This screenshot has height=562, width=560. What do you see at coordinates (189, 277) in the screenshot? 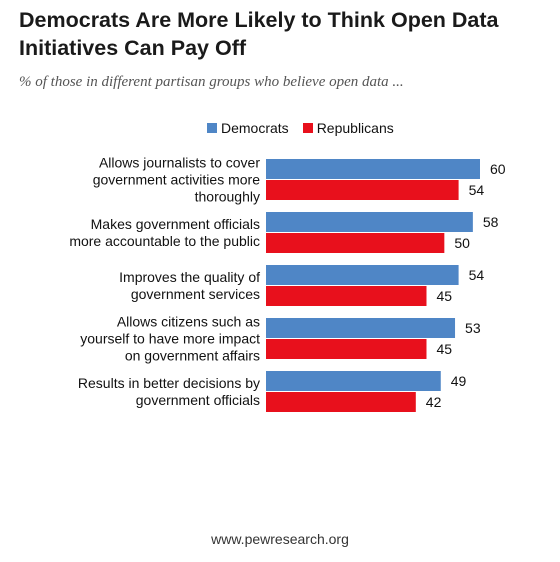
I see `category-label-line: Improves the quality of` at bounding box center [189, 277].